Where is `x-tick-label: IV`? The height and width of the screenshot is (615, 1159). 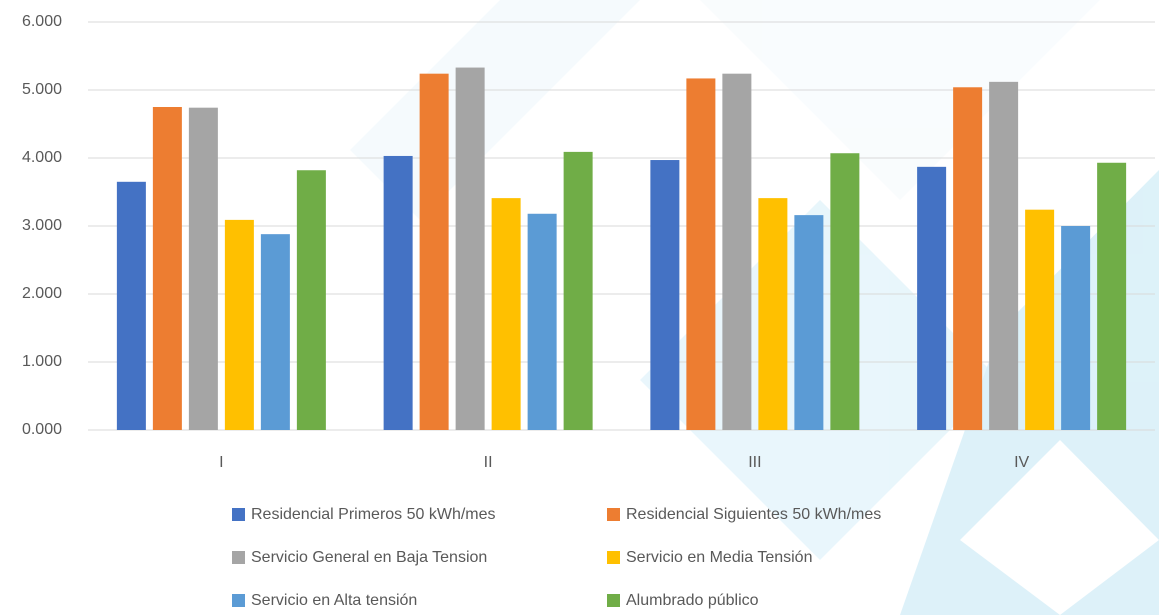
x-tick-label: IV is located at coordinates (1021, 462).